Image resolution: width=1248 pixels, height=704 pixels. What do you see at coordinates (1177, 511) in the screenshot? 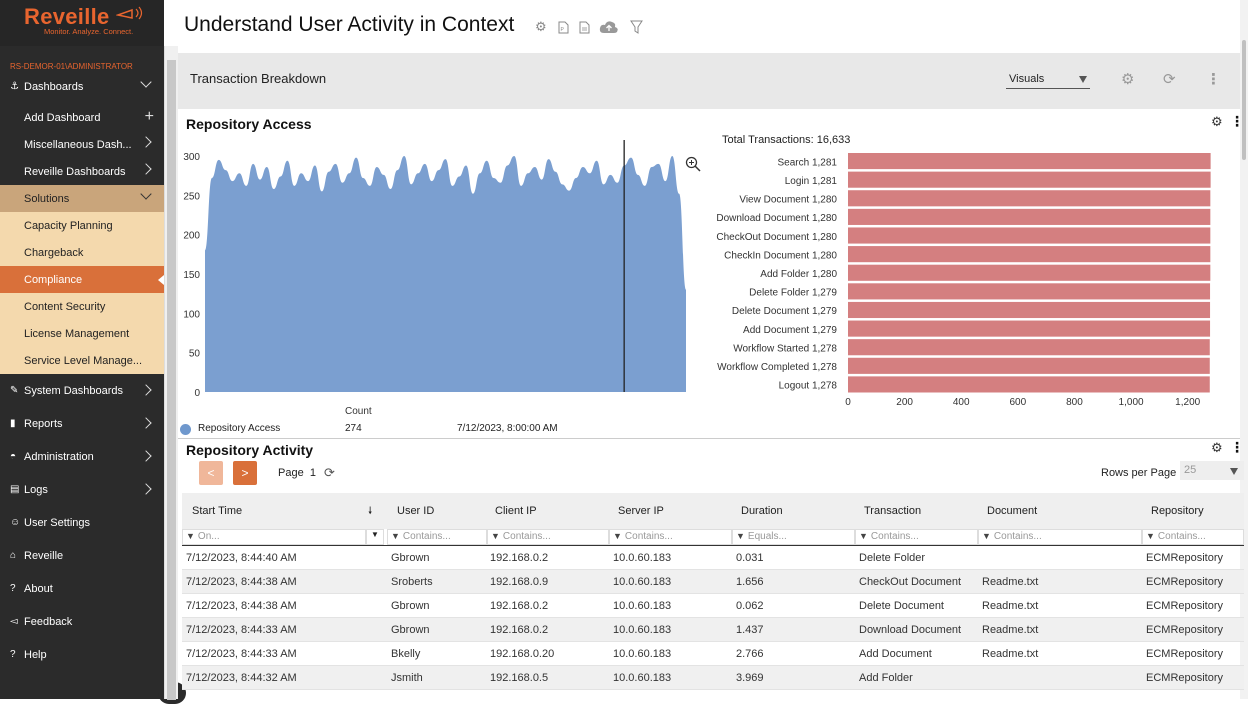
I see `column-header-repository: Repository` at bounding box center [1177, 511].